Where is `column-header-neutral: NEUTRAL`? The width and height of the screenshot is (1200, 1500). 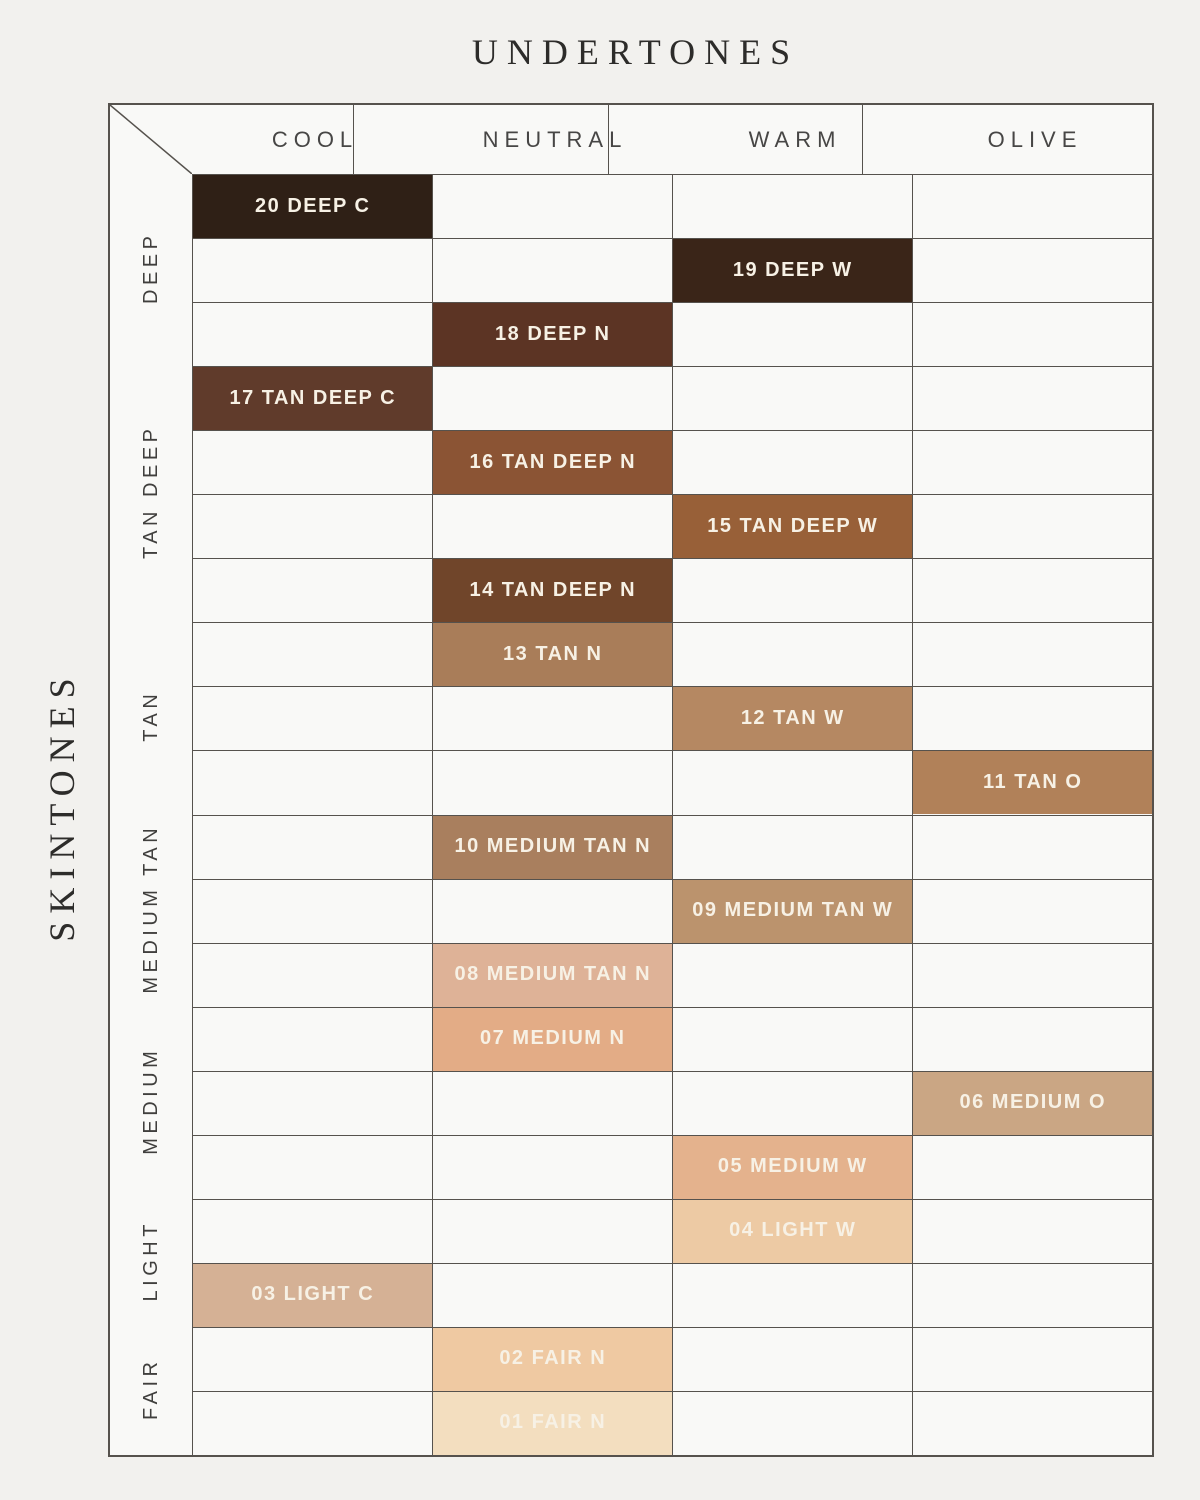 column-header-neutral: NEUTRAL is located at coordinates (555, 139).